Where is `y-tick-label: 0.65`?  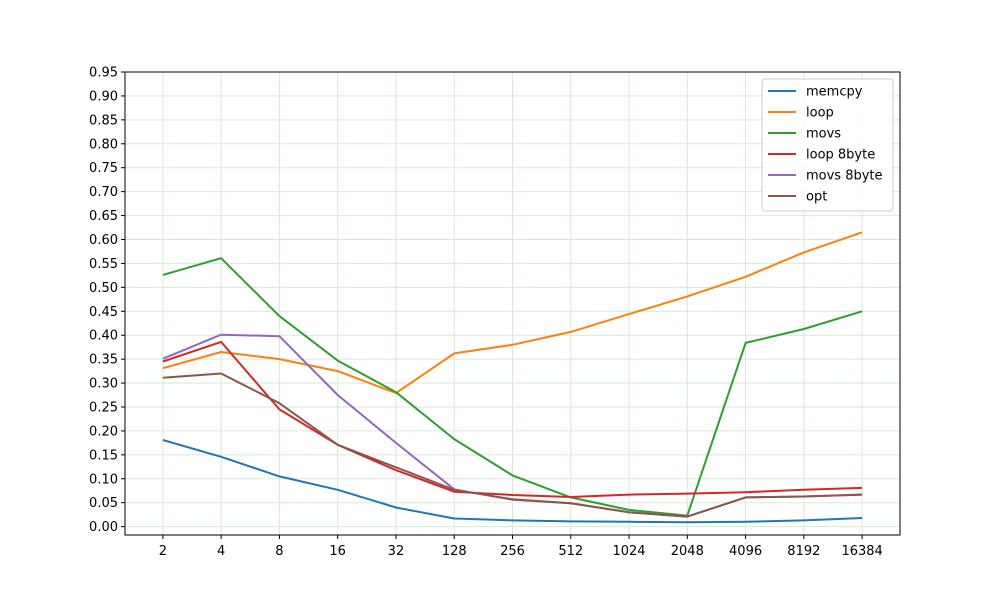
y-tick-label: 0.65 is located at coordinates (103, 216).